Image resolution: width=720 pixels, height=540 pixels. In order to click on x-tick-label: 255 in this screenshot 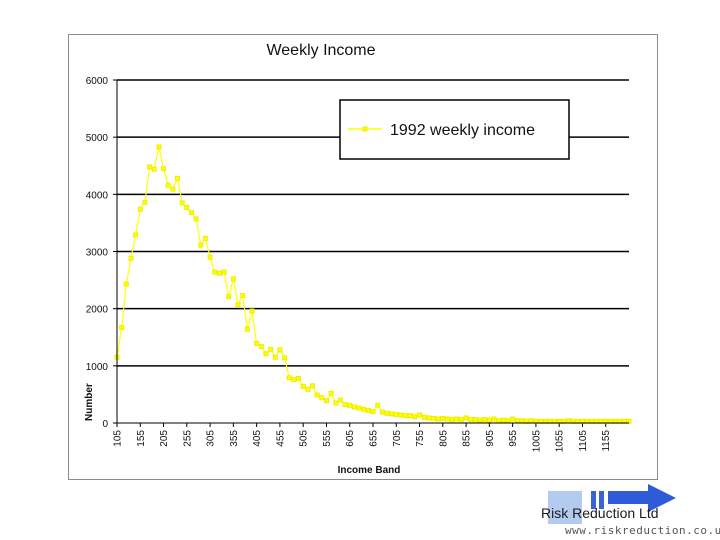, I will do `click(187, 438)`.